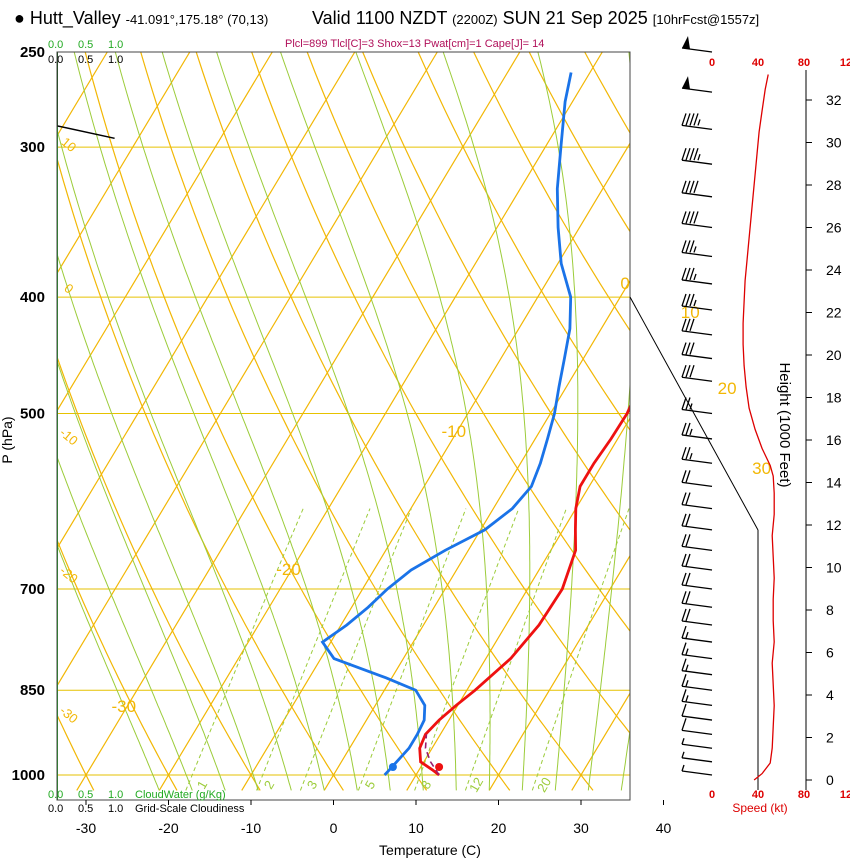 The height and width of the screenshot is (860, 850). What do you see at coordinates (694, 413) in the screenshot?
I see `barb-envelope` at bounding box center [694, 413].